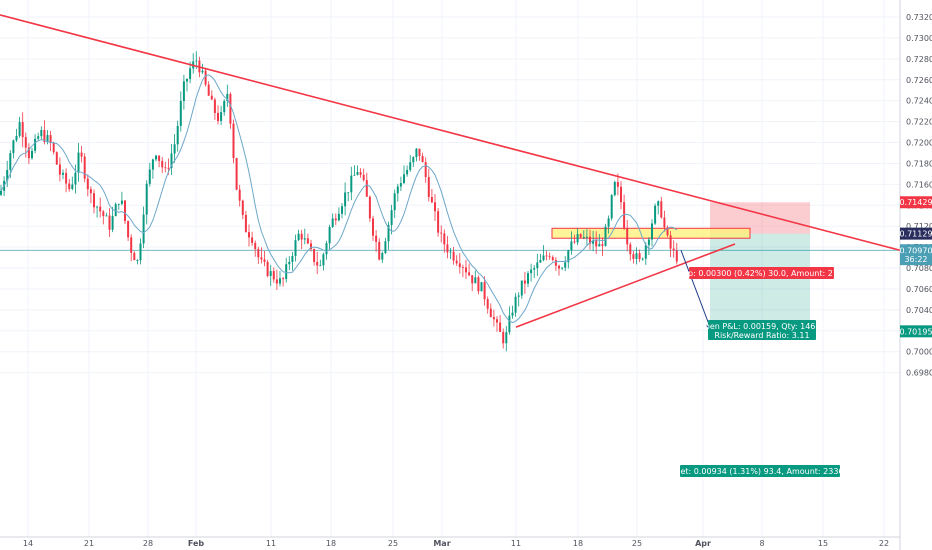 The image size is (932, 550). I want to click on x-tick-label: Mar, so click(441, 543).